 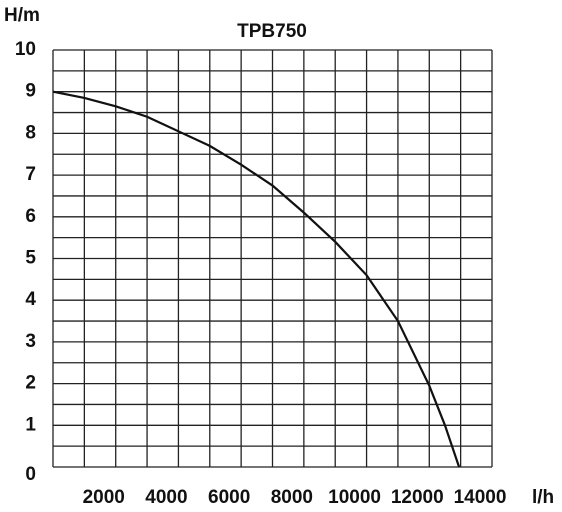 I want to click on y-tick-label: 6, so click(x=30, y=216).